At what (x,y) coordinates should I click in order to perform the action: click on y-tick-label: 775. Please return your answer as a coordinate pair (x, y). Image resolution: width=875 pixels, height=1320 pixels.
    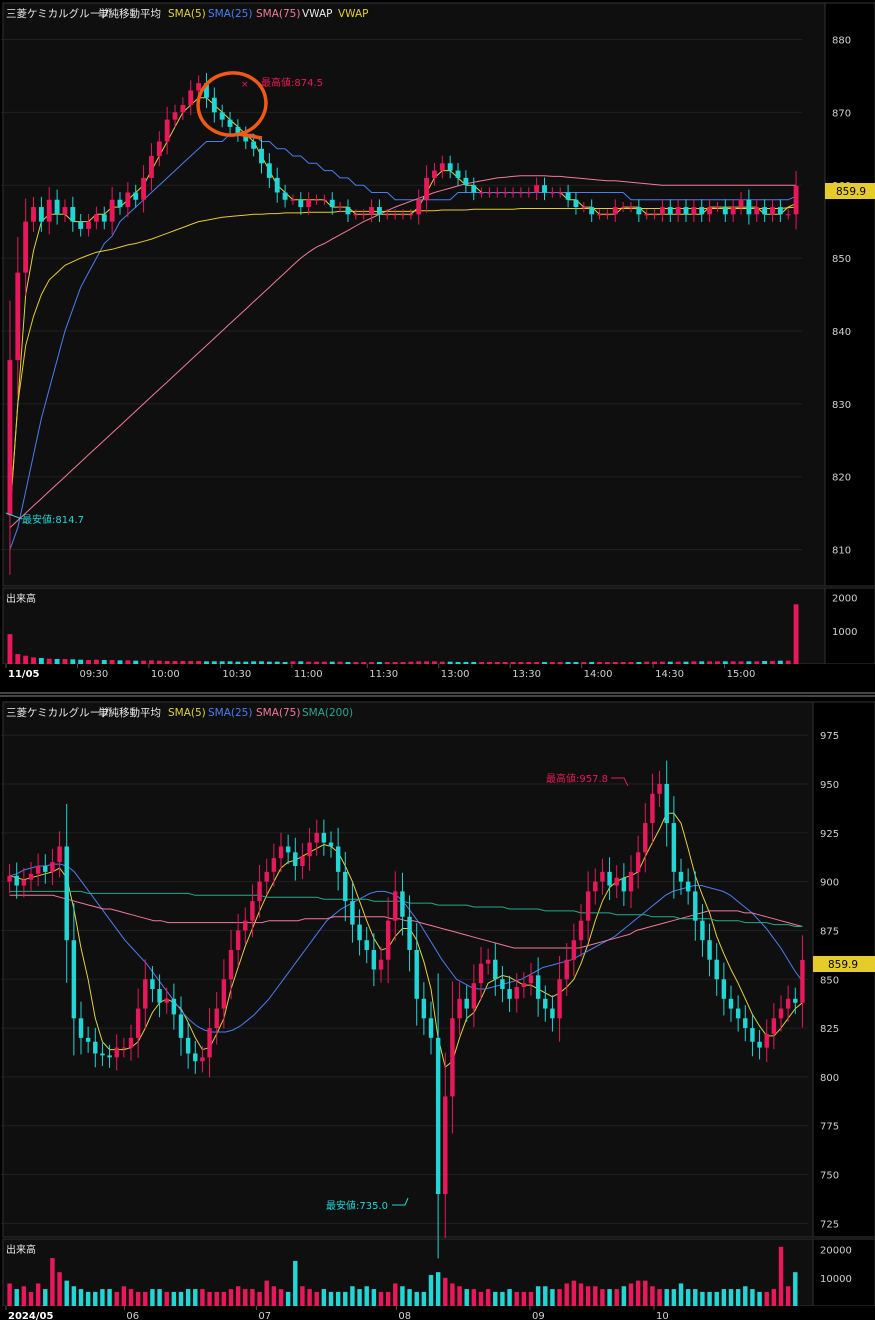
    Looking at the image, I should click on (829, 1127).